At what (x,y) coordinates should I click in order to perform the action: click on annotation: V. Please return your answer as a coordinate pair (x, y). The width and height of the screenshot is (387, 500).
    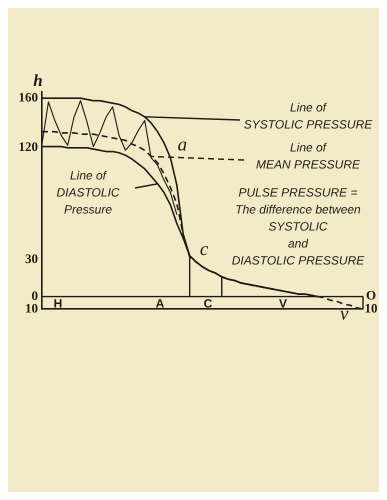
    Looking at the image, I should click on (283, 303).